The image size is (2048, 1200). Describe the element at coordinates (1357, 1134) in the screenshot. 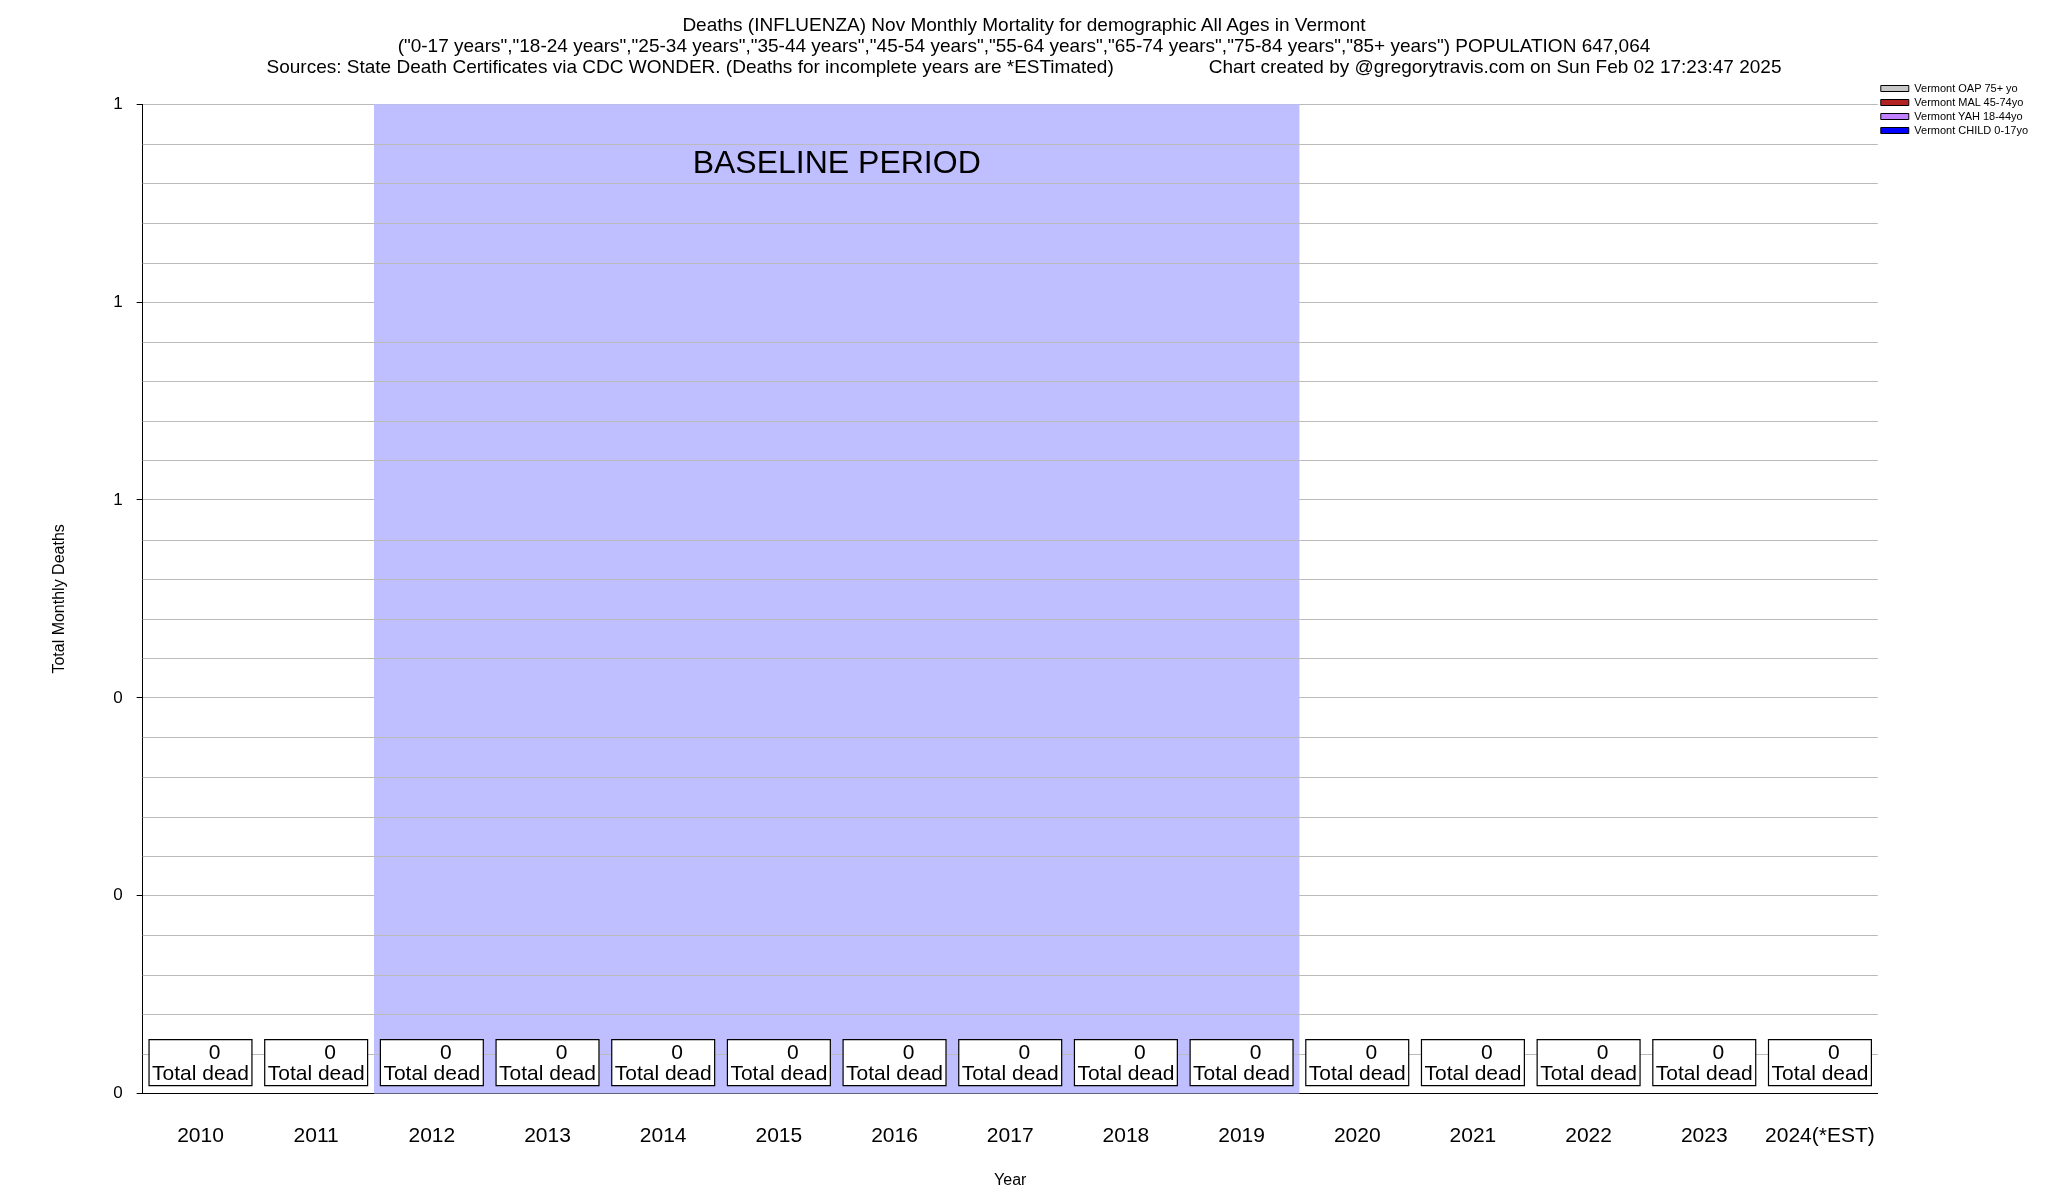

I see `x-tick-label: 2020` at that location.